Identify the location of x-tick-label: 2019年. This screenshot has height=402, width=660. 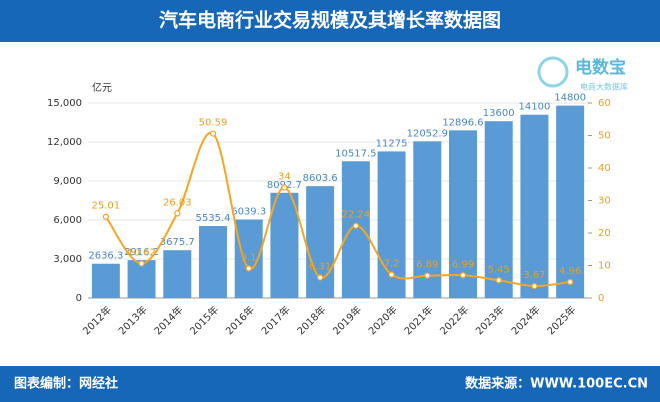
(347, 320).